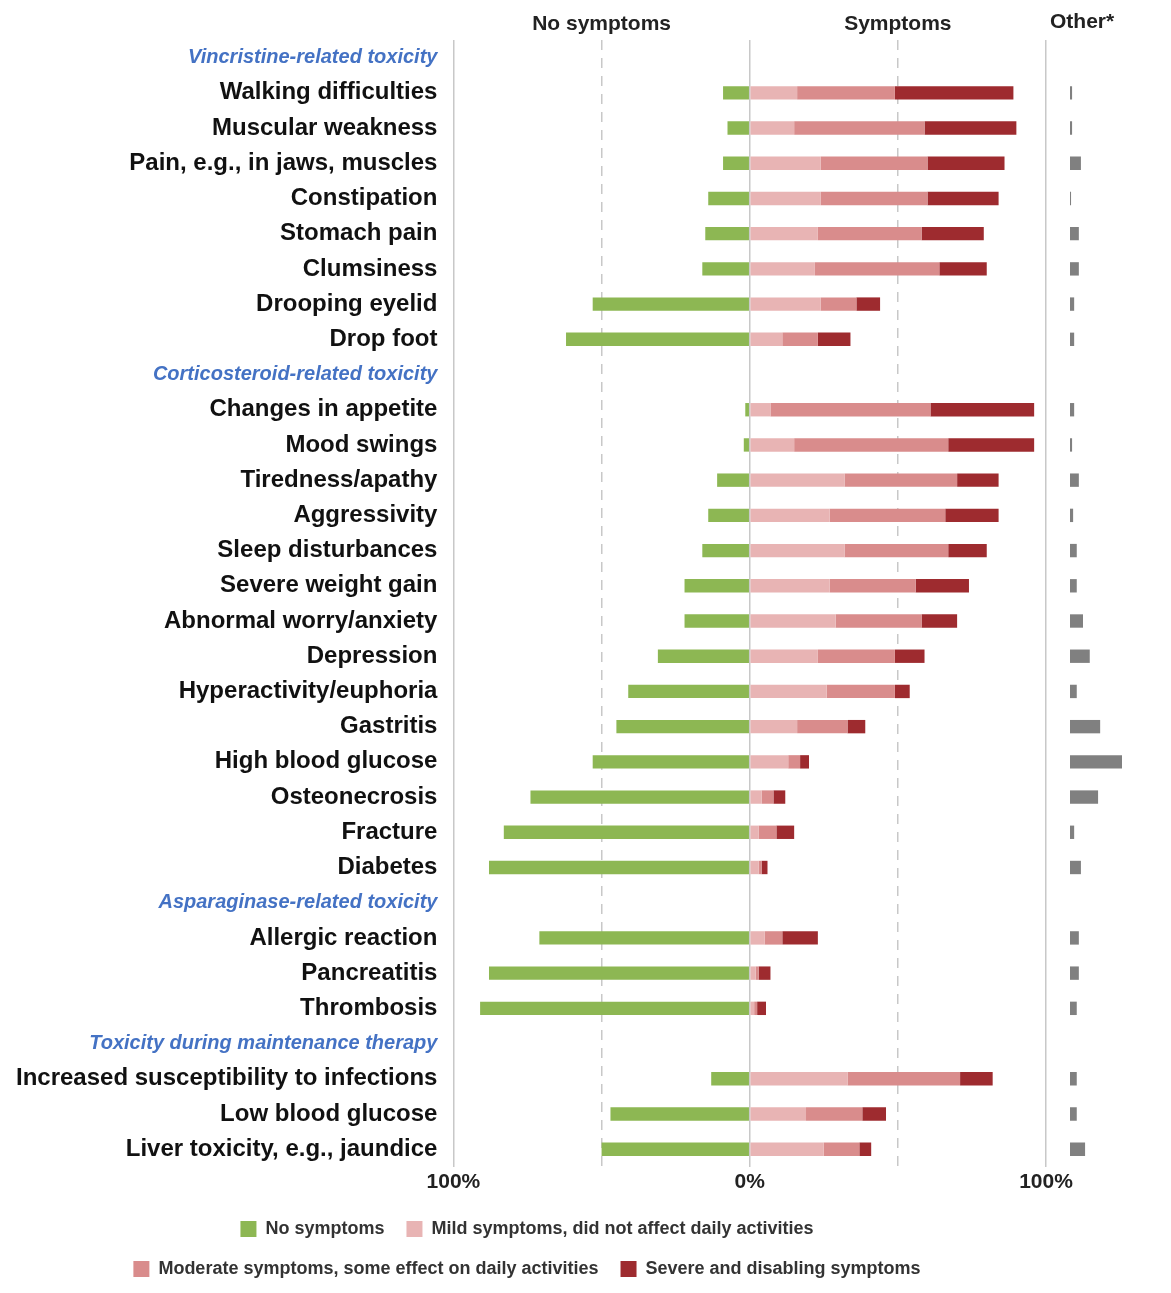  Describe the element at coordinates (370, 267) in the screenshot. I see `y-tick-label: Clumsiness` at that location.